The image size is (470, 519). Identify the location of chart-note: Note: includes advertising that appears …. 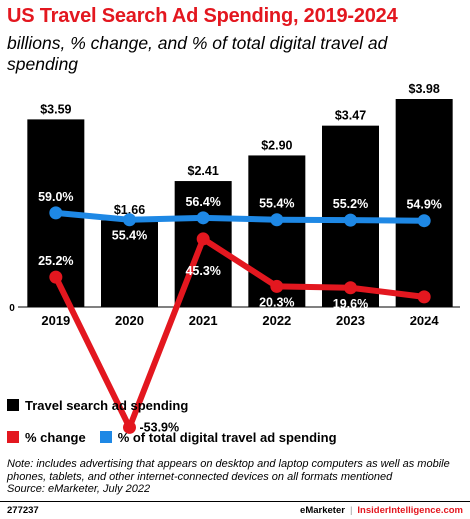
(236, 477).